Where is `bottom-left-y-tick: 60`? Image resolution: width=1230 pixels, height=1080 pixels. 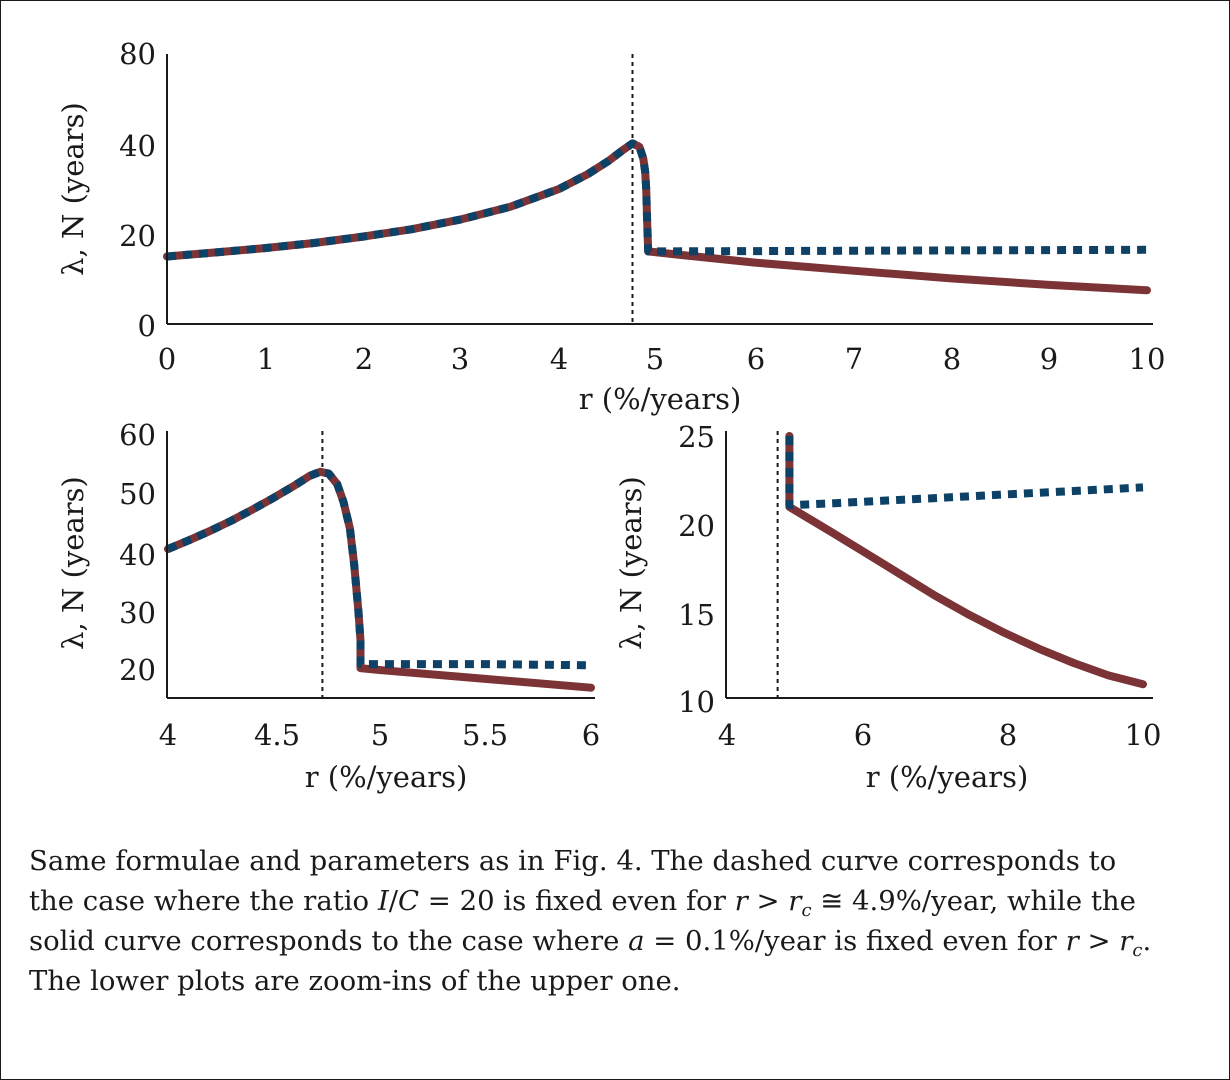 bottom-left-y-tick: 60 is located at coordinates (137, 435).